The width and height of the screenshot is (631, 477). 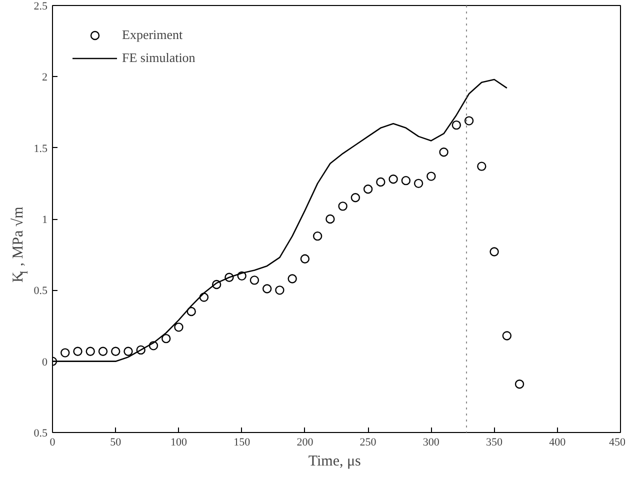 What do you see at coordinates (45, 362) in the screenshot?
I see `y-tick-label: 0` at bounding box center [45, 362].